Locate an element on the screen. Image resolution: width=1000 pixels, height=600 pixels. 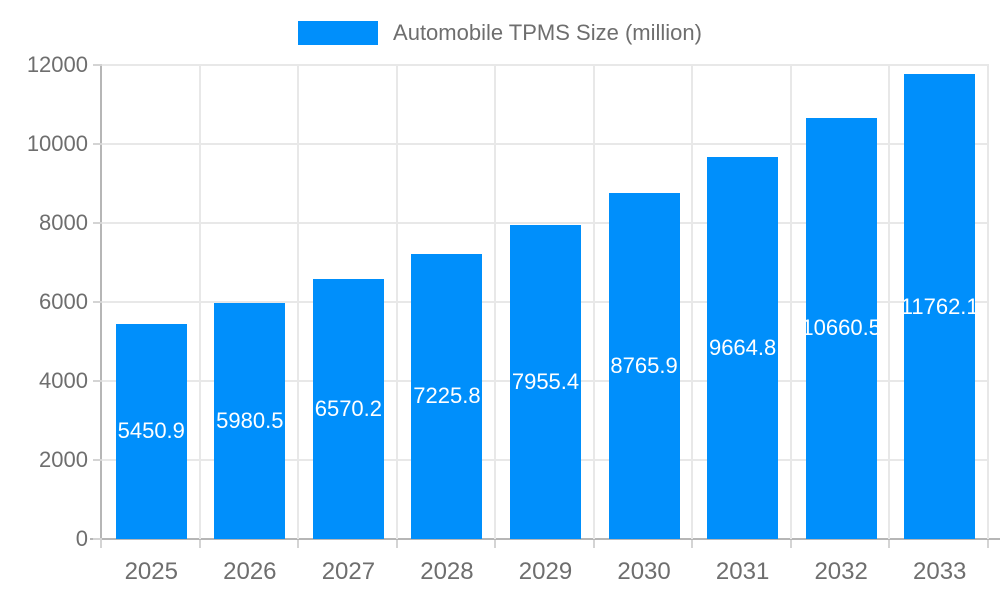
y-axis-tick-label: 6000 is located at coordinates (63, 301).